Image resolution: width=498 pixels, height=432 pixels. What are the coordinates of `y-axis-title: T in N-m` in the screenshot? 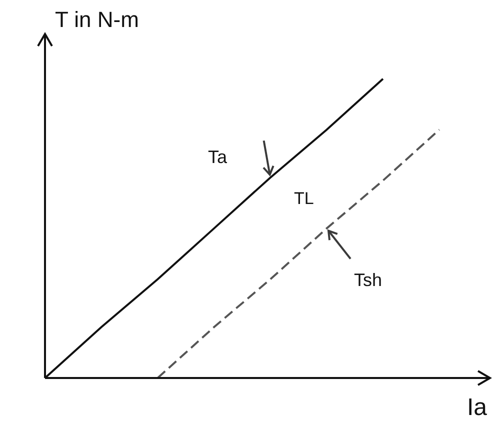 It's located at (97, 19).